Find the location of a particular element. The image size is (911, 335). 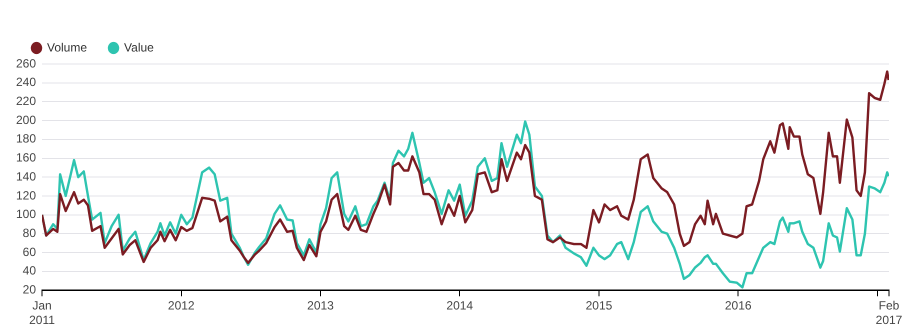

y-tick-label: 20 is located at coordinates (29, 289).